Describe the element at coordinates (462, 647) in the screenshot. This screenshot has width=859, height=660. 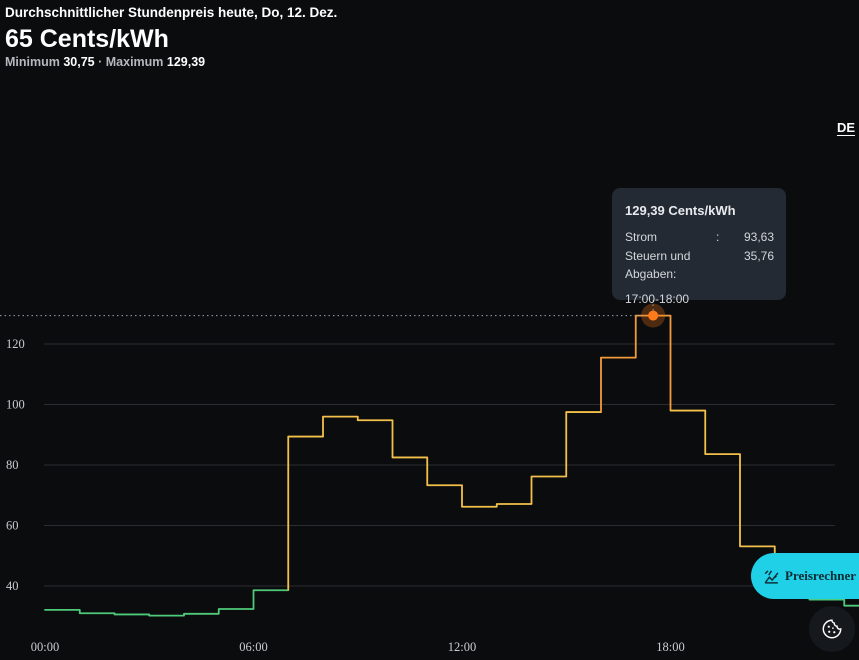
I see `x-tick-label: 12:00` at that location.